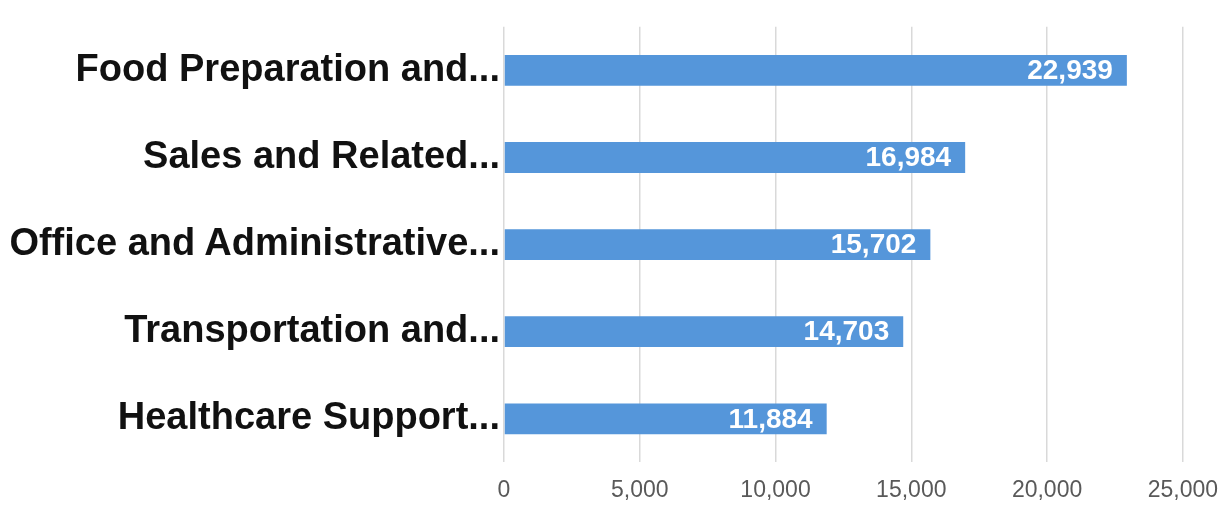  What do you see at coordinates (873, 244) in the screenshot?
I see `data-label: 15,702` at bounding box center [873, 244].